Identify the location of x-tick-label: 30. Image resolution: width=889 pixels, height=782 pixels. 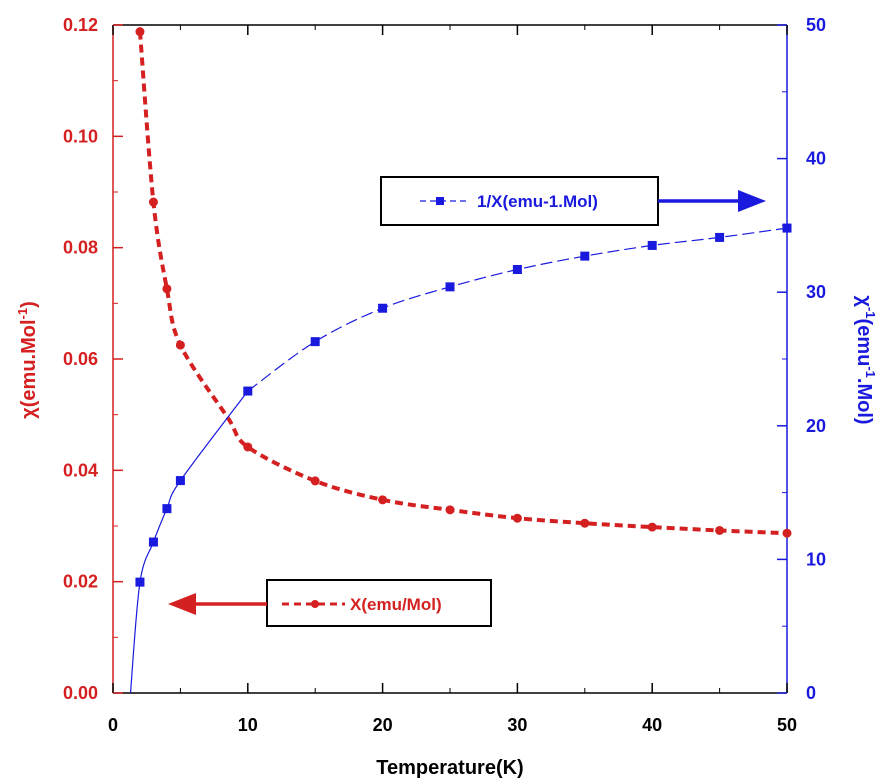
(517, 725).